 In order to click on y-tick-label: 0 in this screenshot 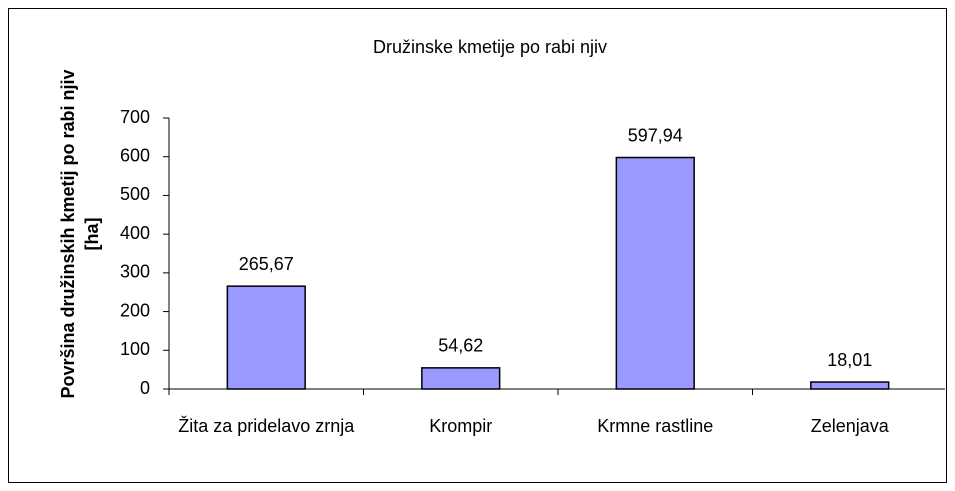, I will do `click(145, 388)`.